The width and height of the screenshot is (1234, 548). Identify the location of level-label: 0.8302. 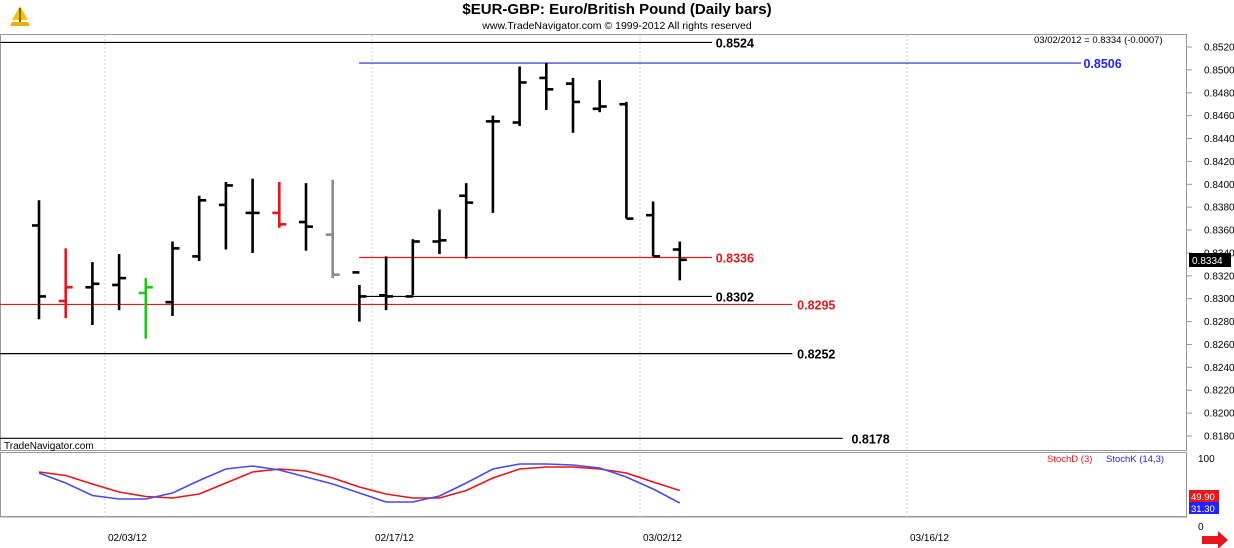
(735, 297).